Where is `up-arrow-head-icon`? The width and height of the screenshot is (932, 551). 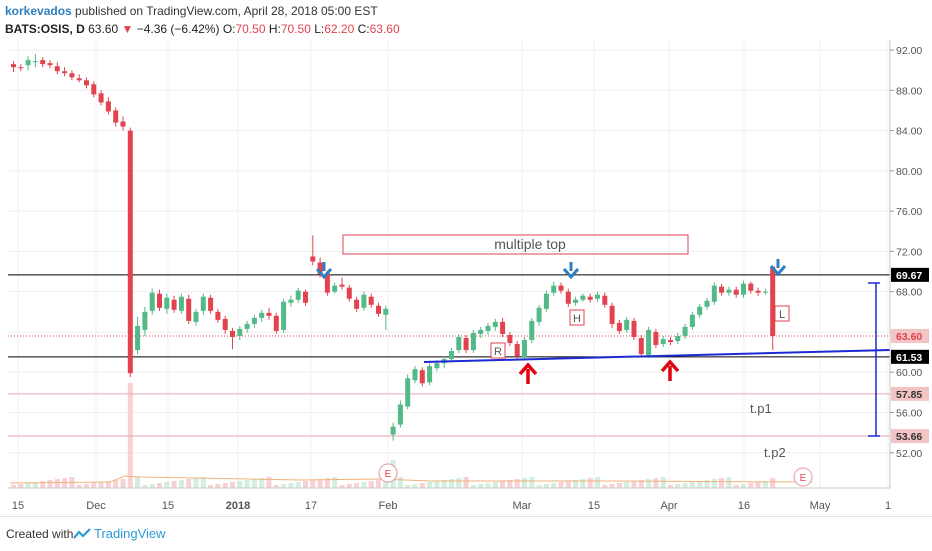
up-arrow-head-icon is located at coordinates (670, 366).